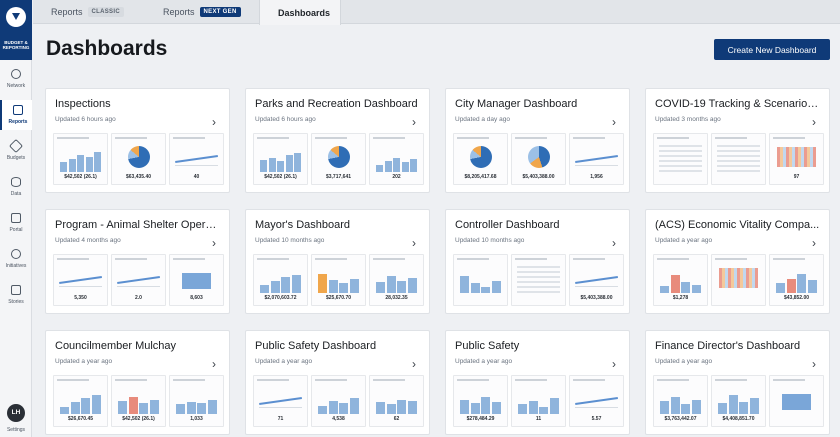 This screenshot has height=437, width=840. What do you see at coordinates (16, 187) in the screenshot?
I see `rail-item-data: Data` at bounding box center [16, 187].